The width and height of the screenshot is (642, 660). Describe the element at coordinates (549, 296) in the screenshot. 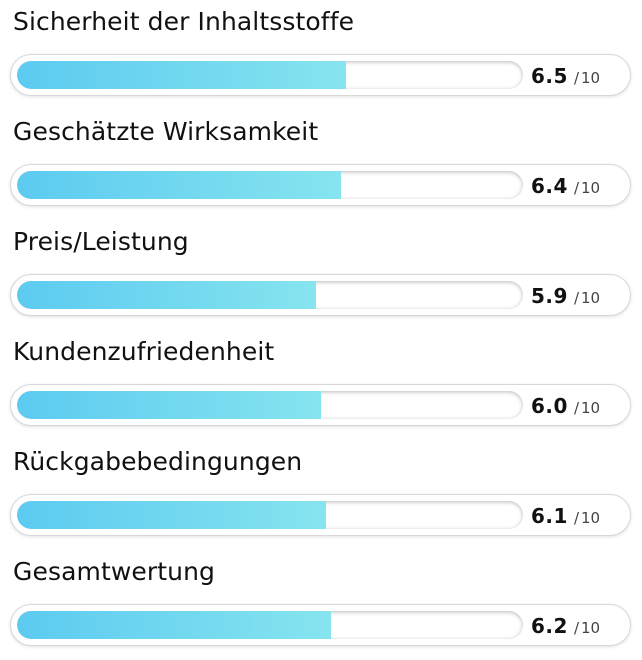

I see `rating-score-value: 5.9` at that location.